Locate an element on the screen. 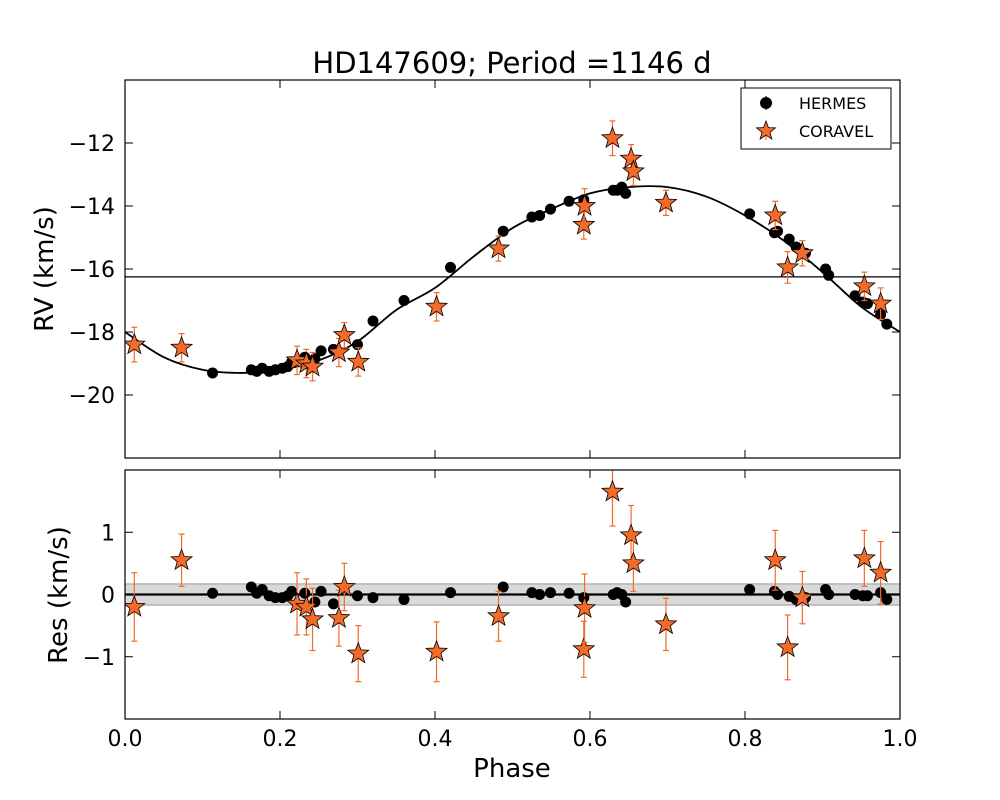  legend-coravel-star is located at coordinates (766, 130).